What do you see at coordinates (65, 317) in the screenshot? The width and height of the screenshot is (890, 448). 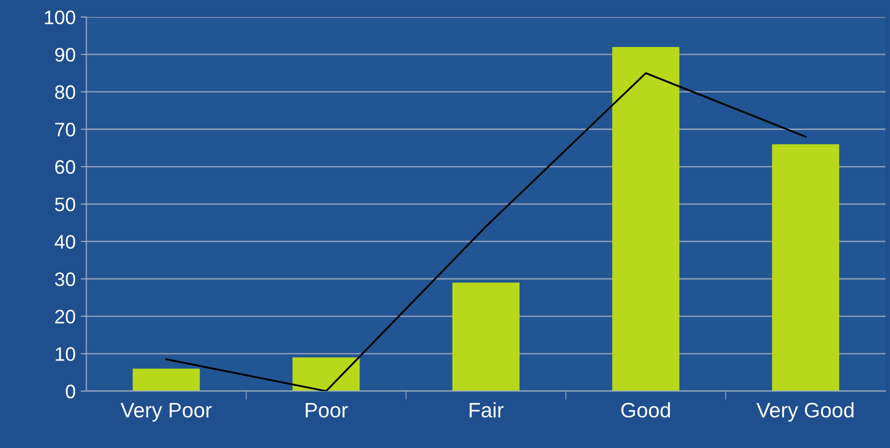 I see `y-tick-label: 20` at bounding box center [65, 317].